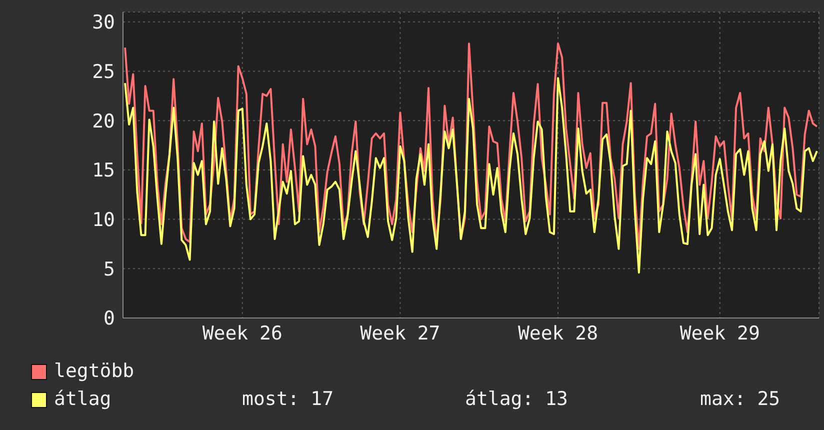  I want to click on x-tick-label: Week 29, so click(720, 333).